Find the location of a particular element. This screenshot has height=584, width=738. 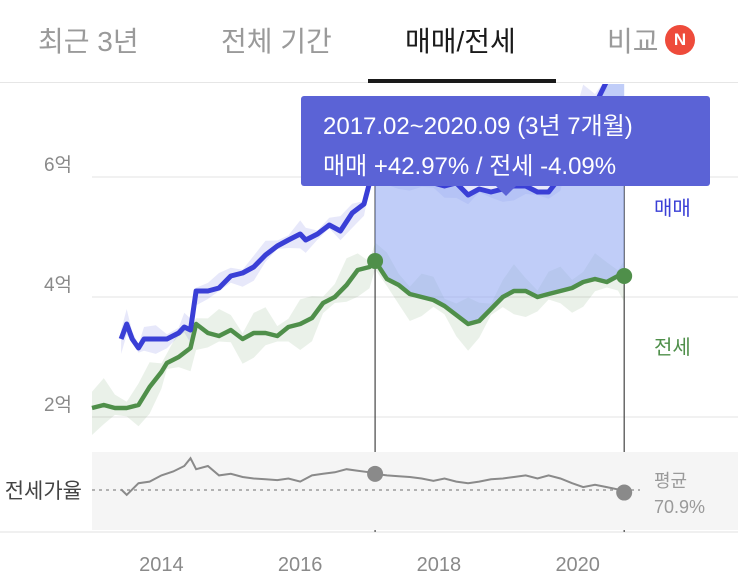

y-tick-label: 4억 is located at coordinates (58, 285).